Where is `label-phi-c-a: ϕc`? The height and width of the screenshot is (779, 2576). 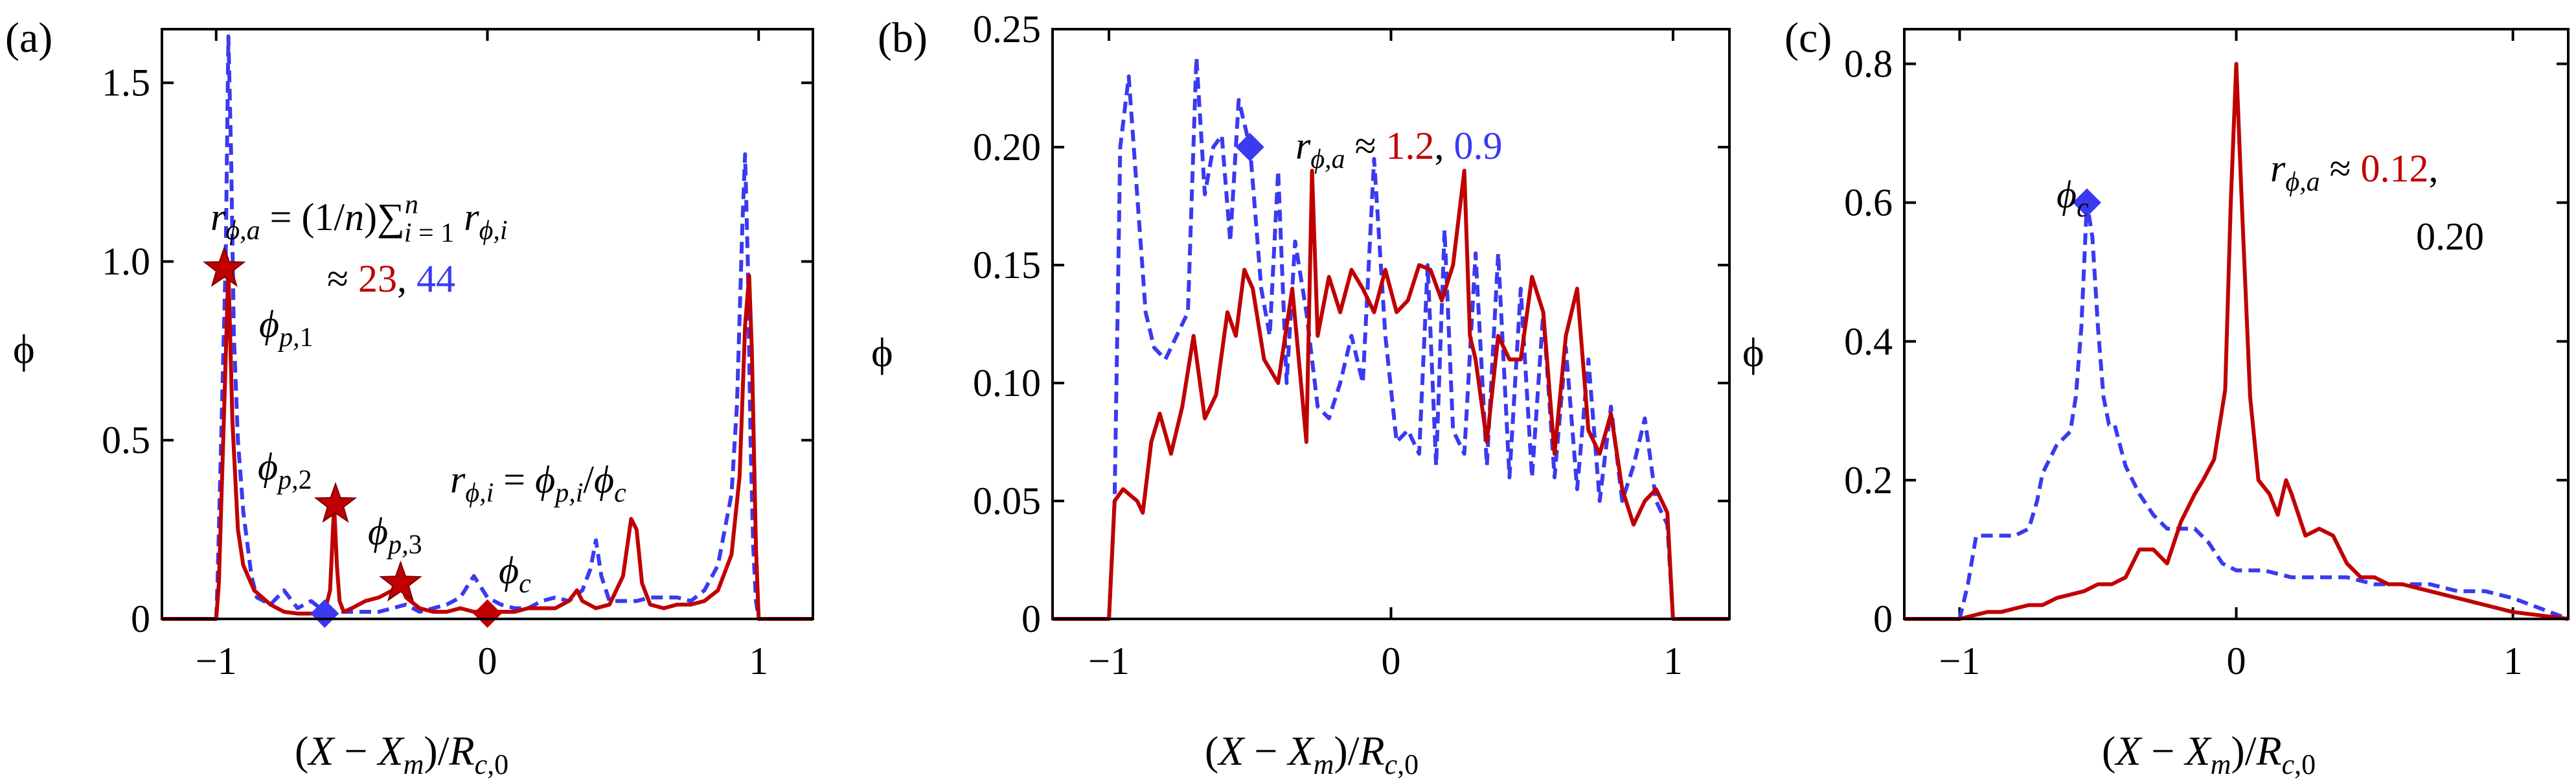
label-phi-c-a: ϕc is located at coordinates (515, 574).